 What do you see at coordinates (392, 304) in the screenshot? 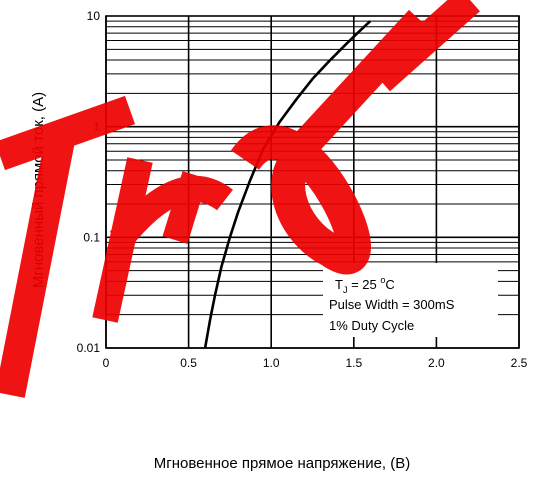
I see `pulse-width-label: Pulse Width = 300mS` at bounding box center [392, 304].